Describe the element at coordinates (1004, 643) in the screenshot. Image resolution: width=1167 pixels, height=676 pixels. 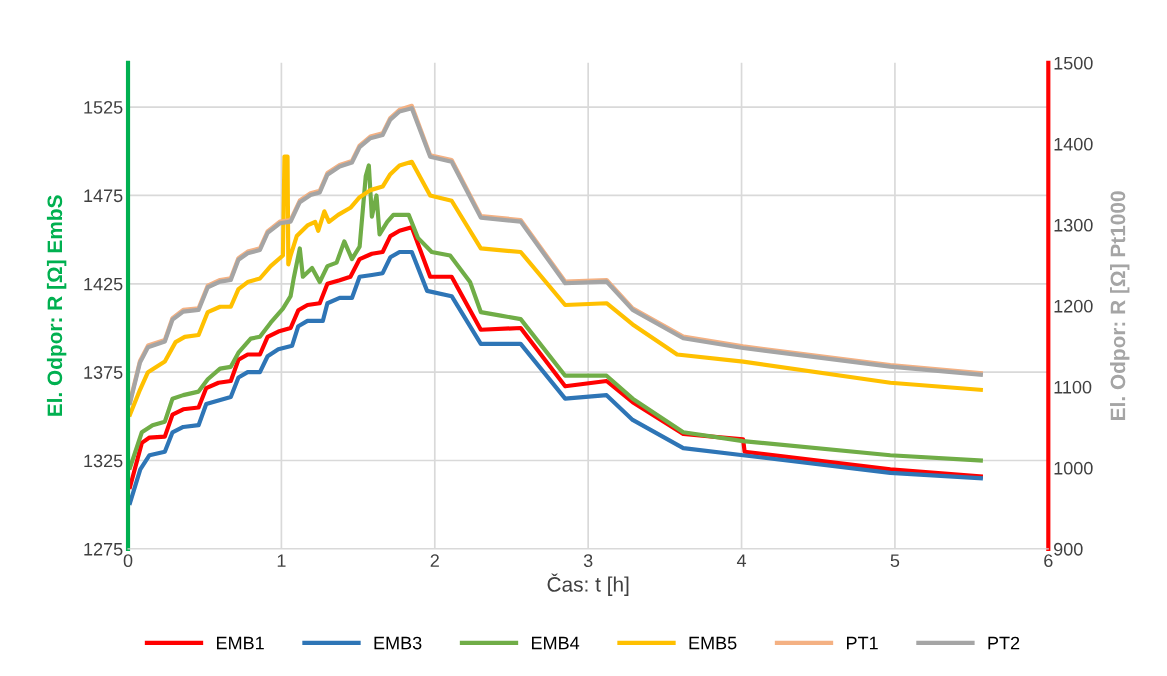
I see `legend-label: PT2` at that location.